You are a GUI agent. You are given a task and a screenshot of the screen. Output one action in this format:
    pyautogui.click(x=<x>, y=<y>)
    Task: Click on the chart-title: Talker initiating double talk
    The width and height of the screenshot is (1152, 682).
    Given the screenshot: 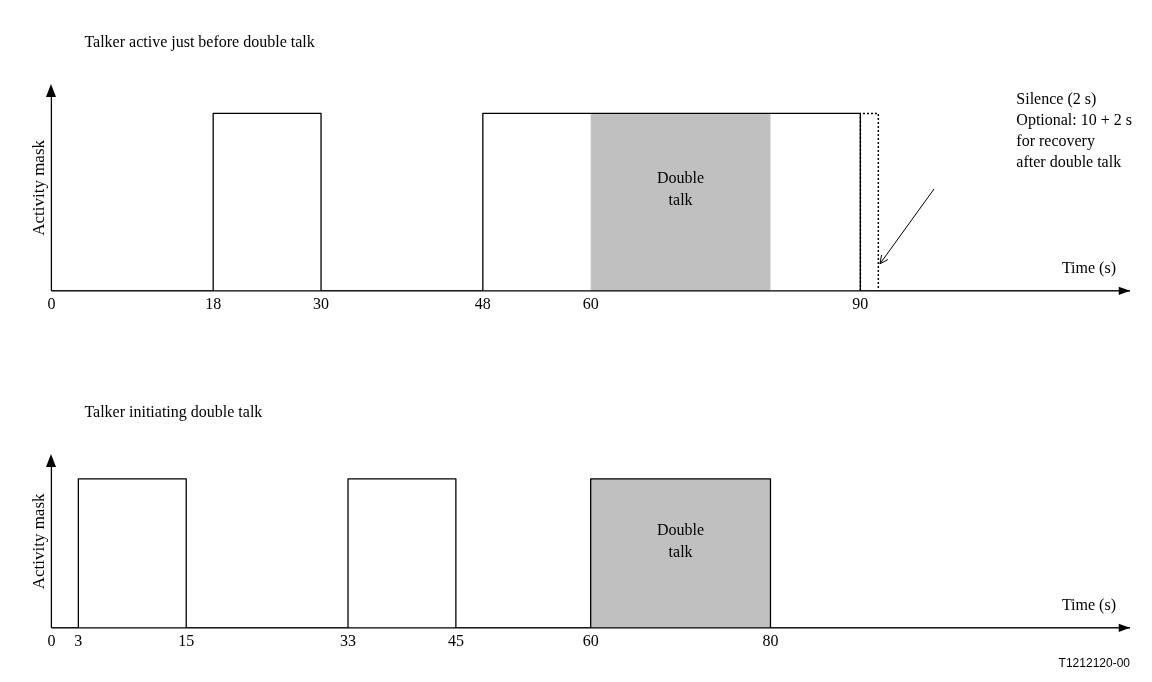 What is the action you would take?
    pyautogui.click(x=173, y=412)
    